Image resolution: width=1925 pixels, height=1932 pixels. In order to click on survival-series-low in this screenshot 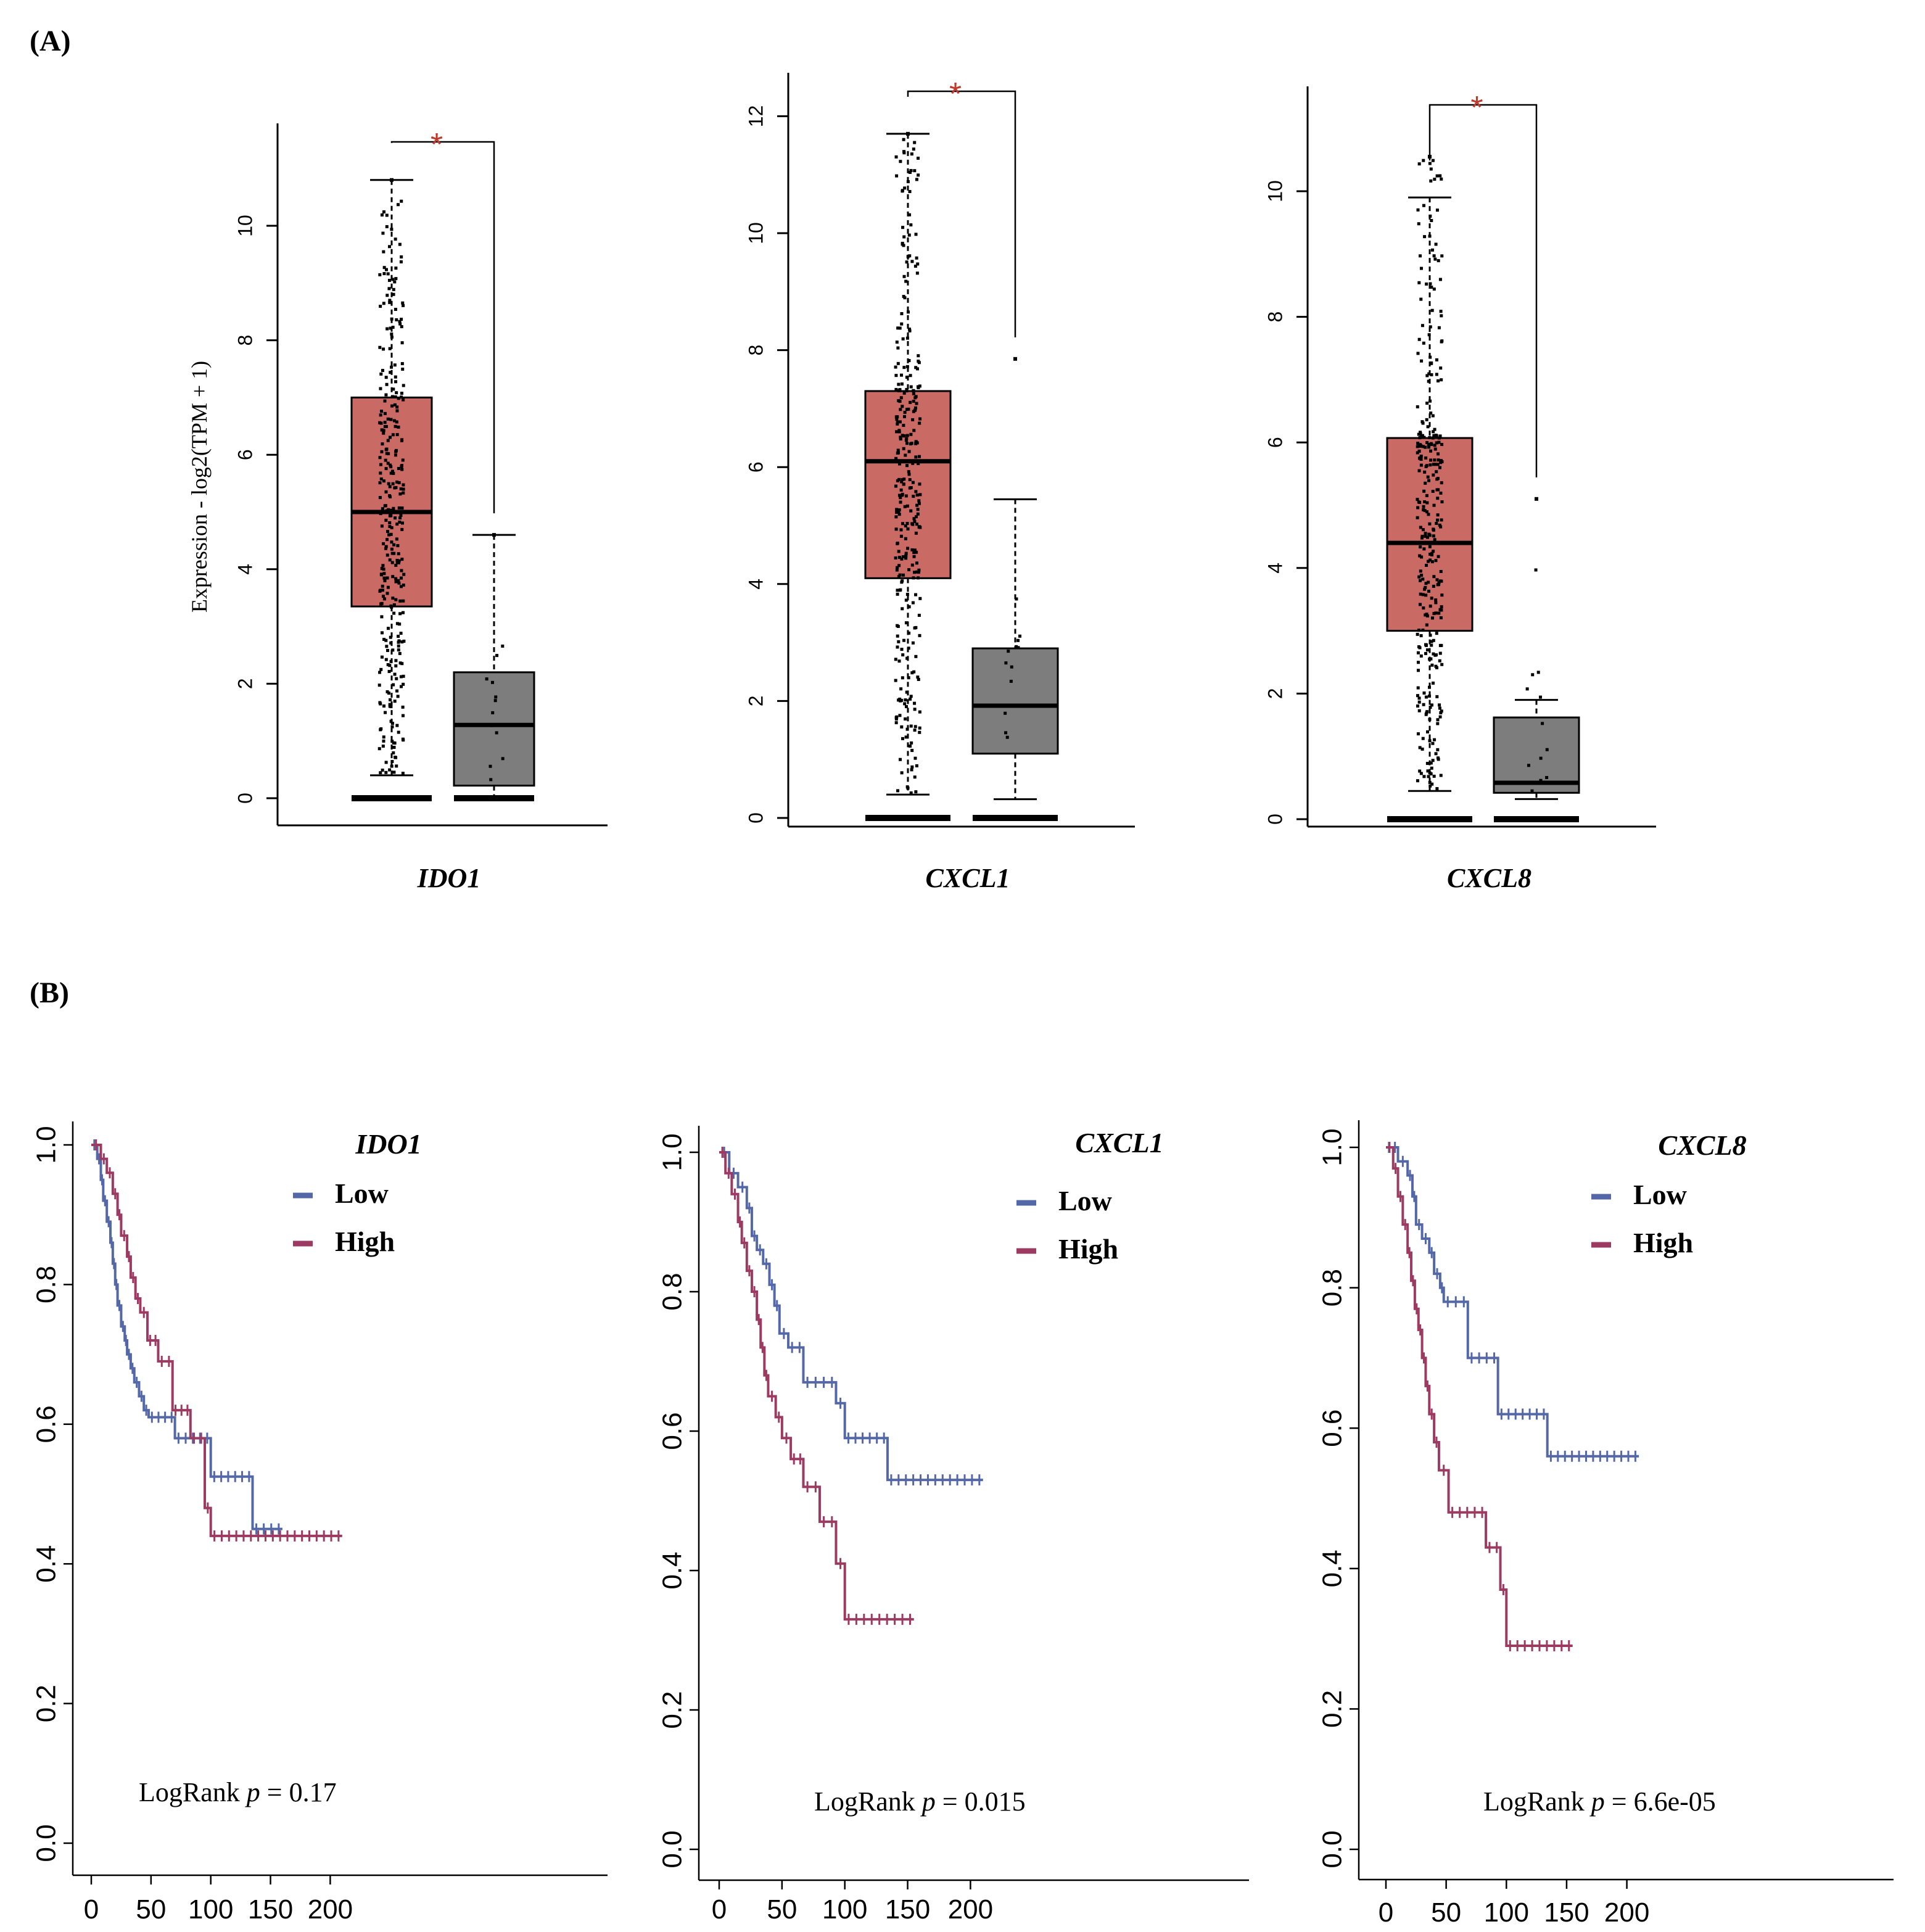, I will do `click(1512, 1302)`.